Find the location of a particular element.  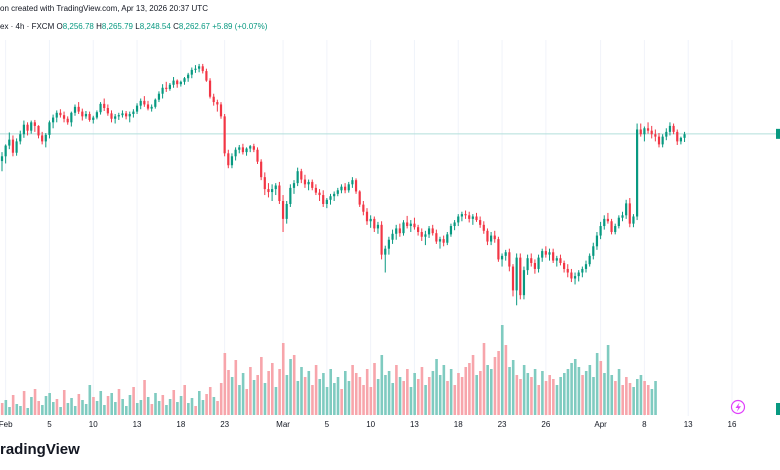

x-tick-label: 23 is located at coordinates (502, 424).